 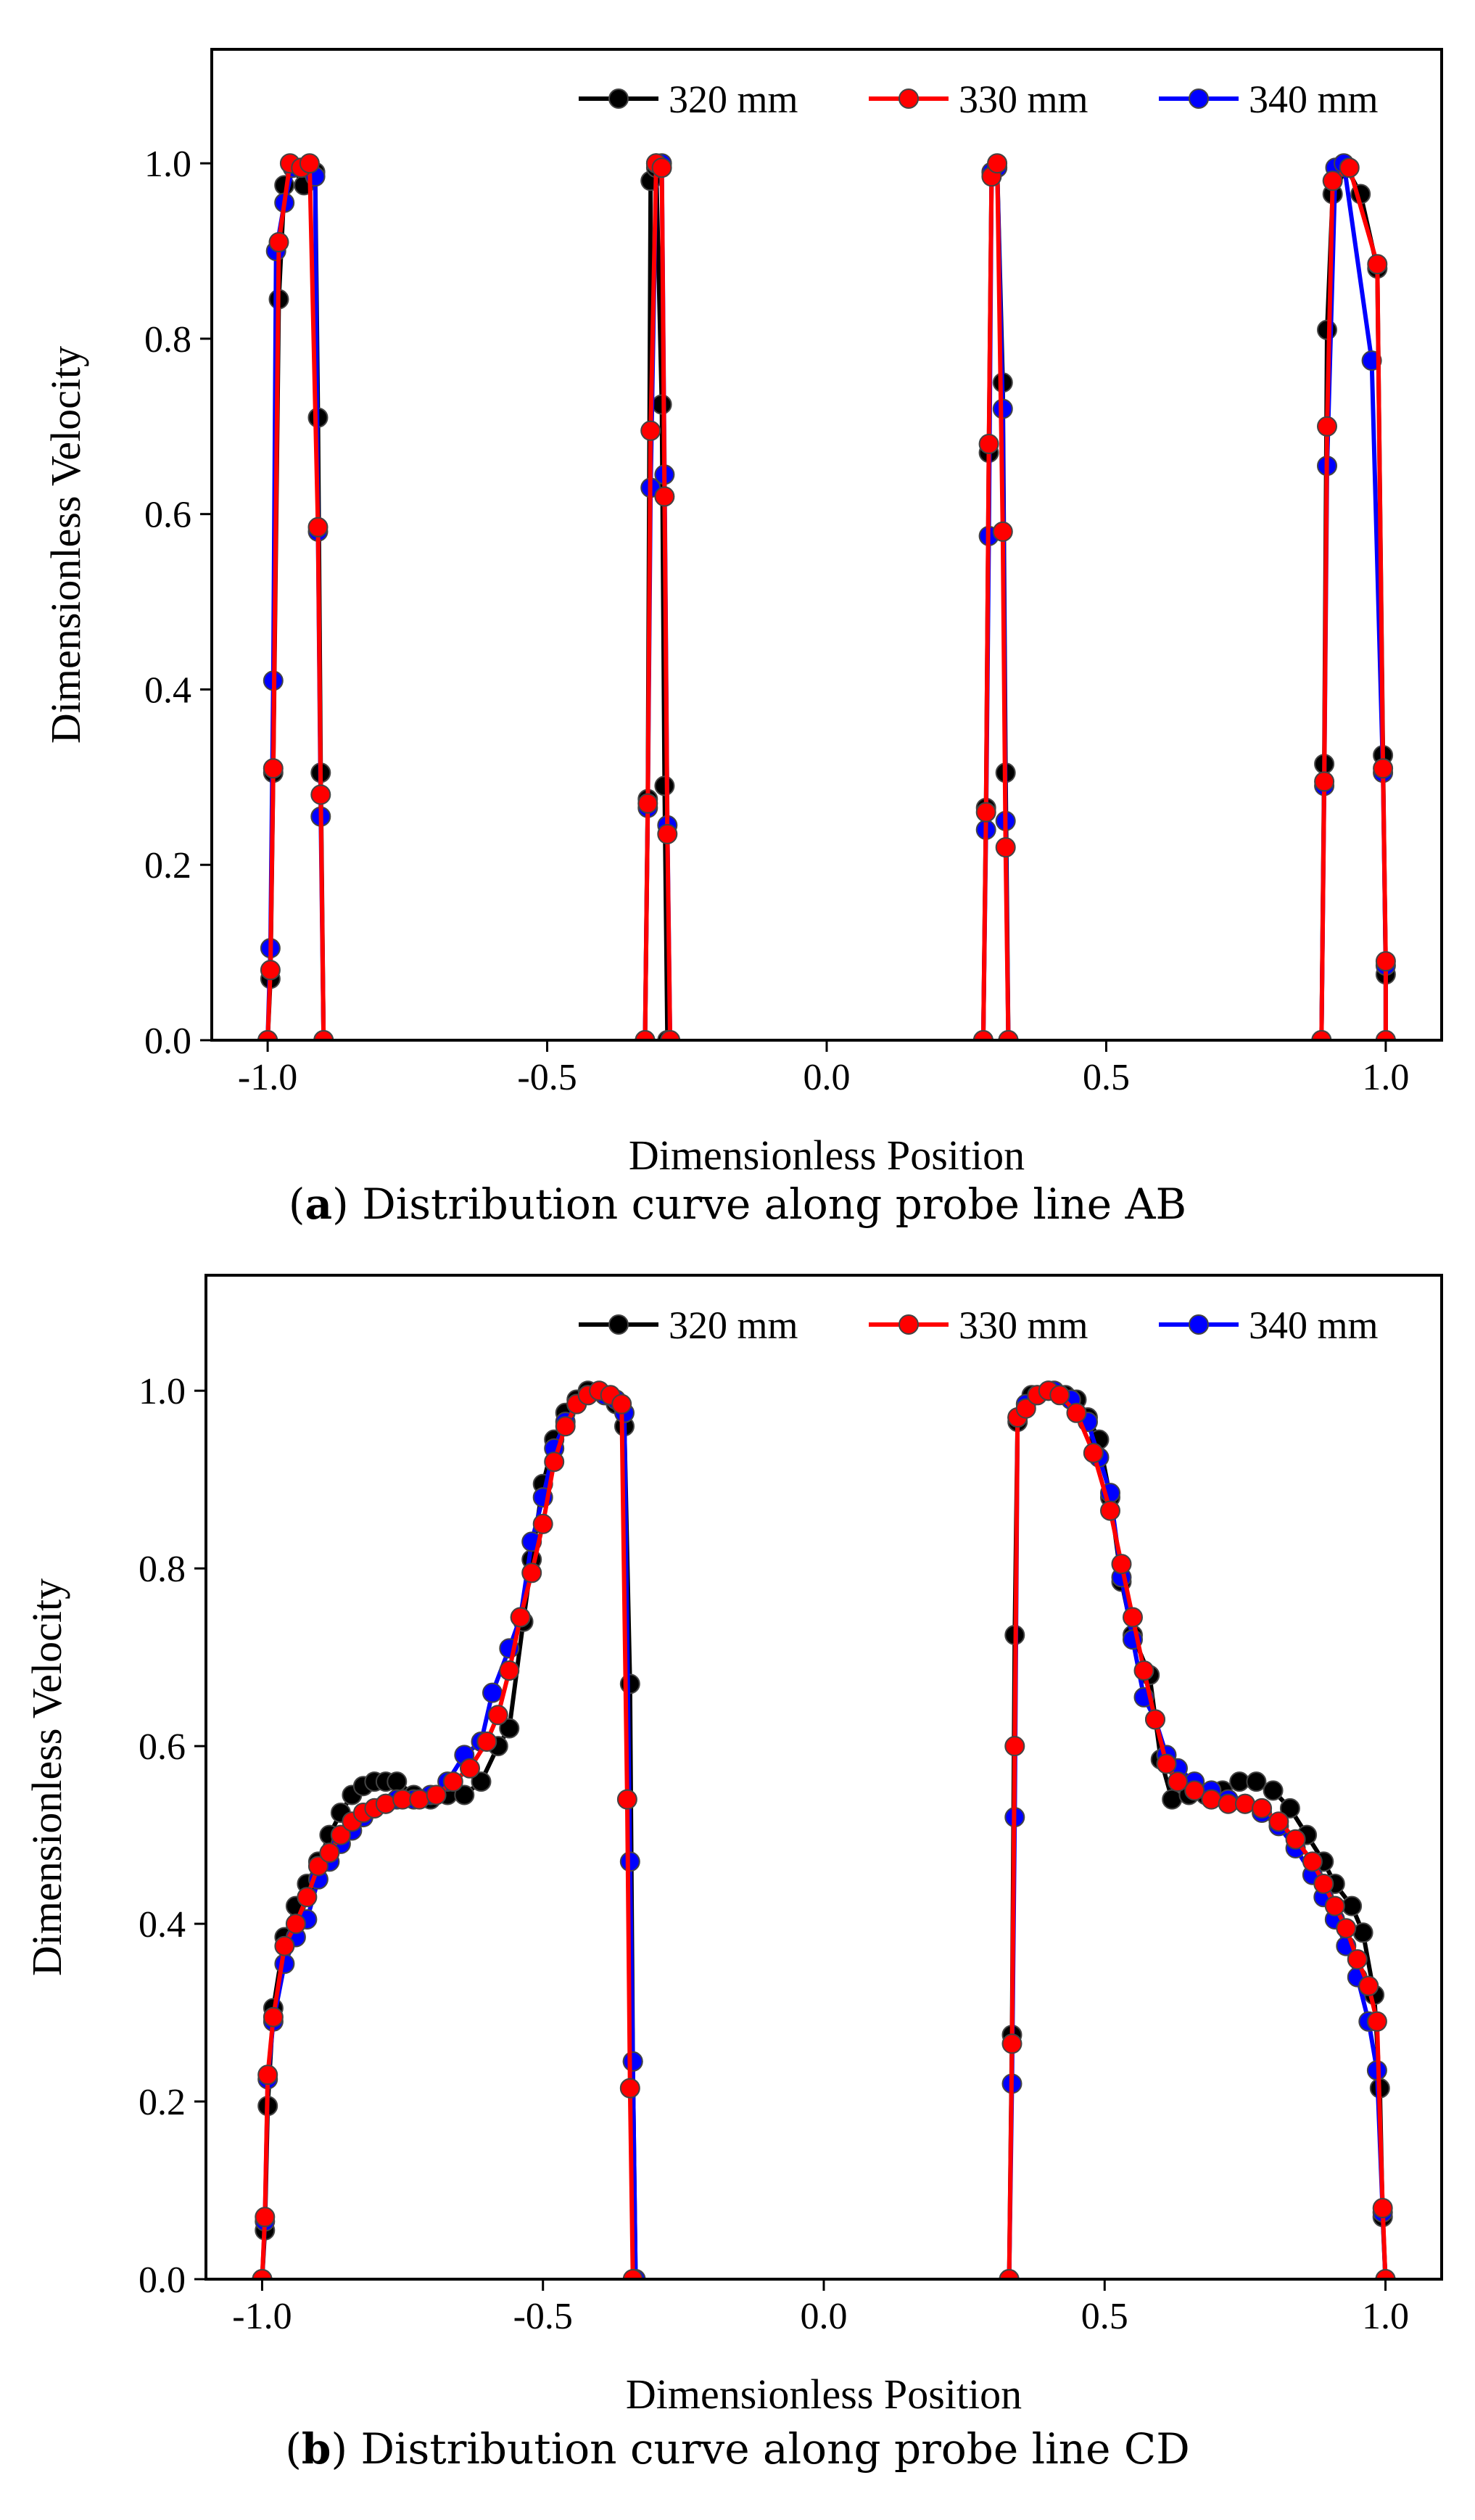 I want to click on x-tick-label: 0.5, so click(x=1106, y=1077).